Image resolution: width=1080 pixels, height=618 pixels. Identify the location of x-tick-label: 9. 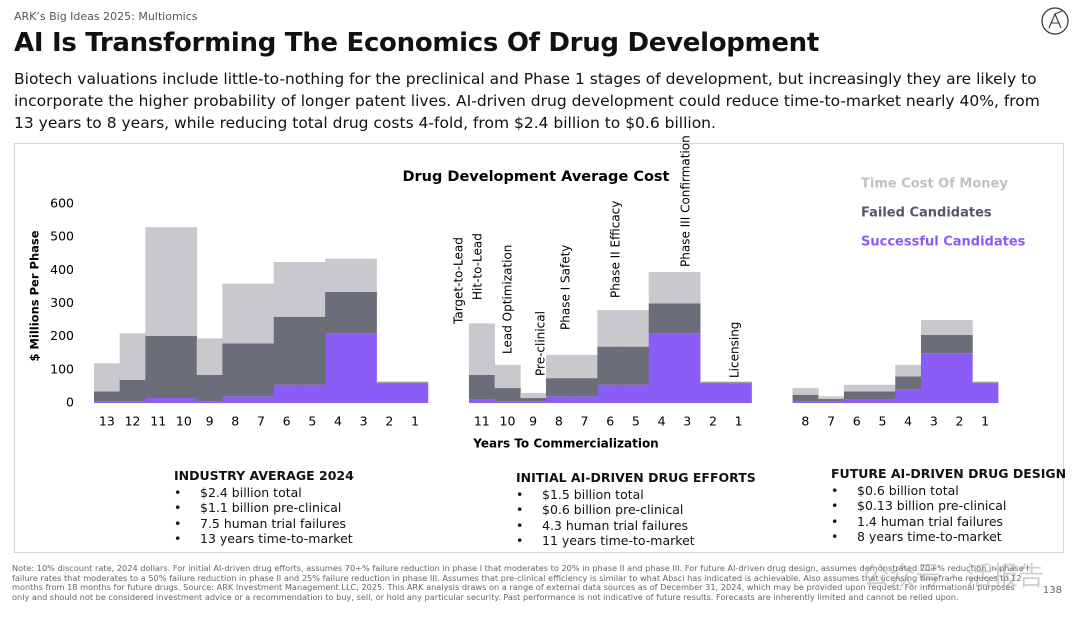
(533, 421).